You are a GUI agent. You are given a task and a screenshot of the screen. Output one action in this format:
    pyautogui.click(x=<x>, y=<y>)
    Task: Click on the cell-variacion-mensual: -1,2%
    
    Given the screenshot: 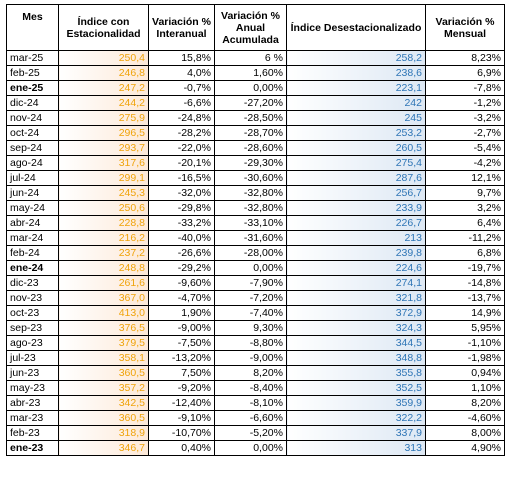 What is the action you would take?
    pyautogui.click(x=465, y=103)
    